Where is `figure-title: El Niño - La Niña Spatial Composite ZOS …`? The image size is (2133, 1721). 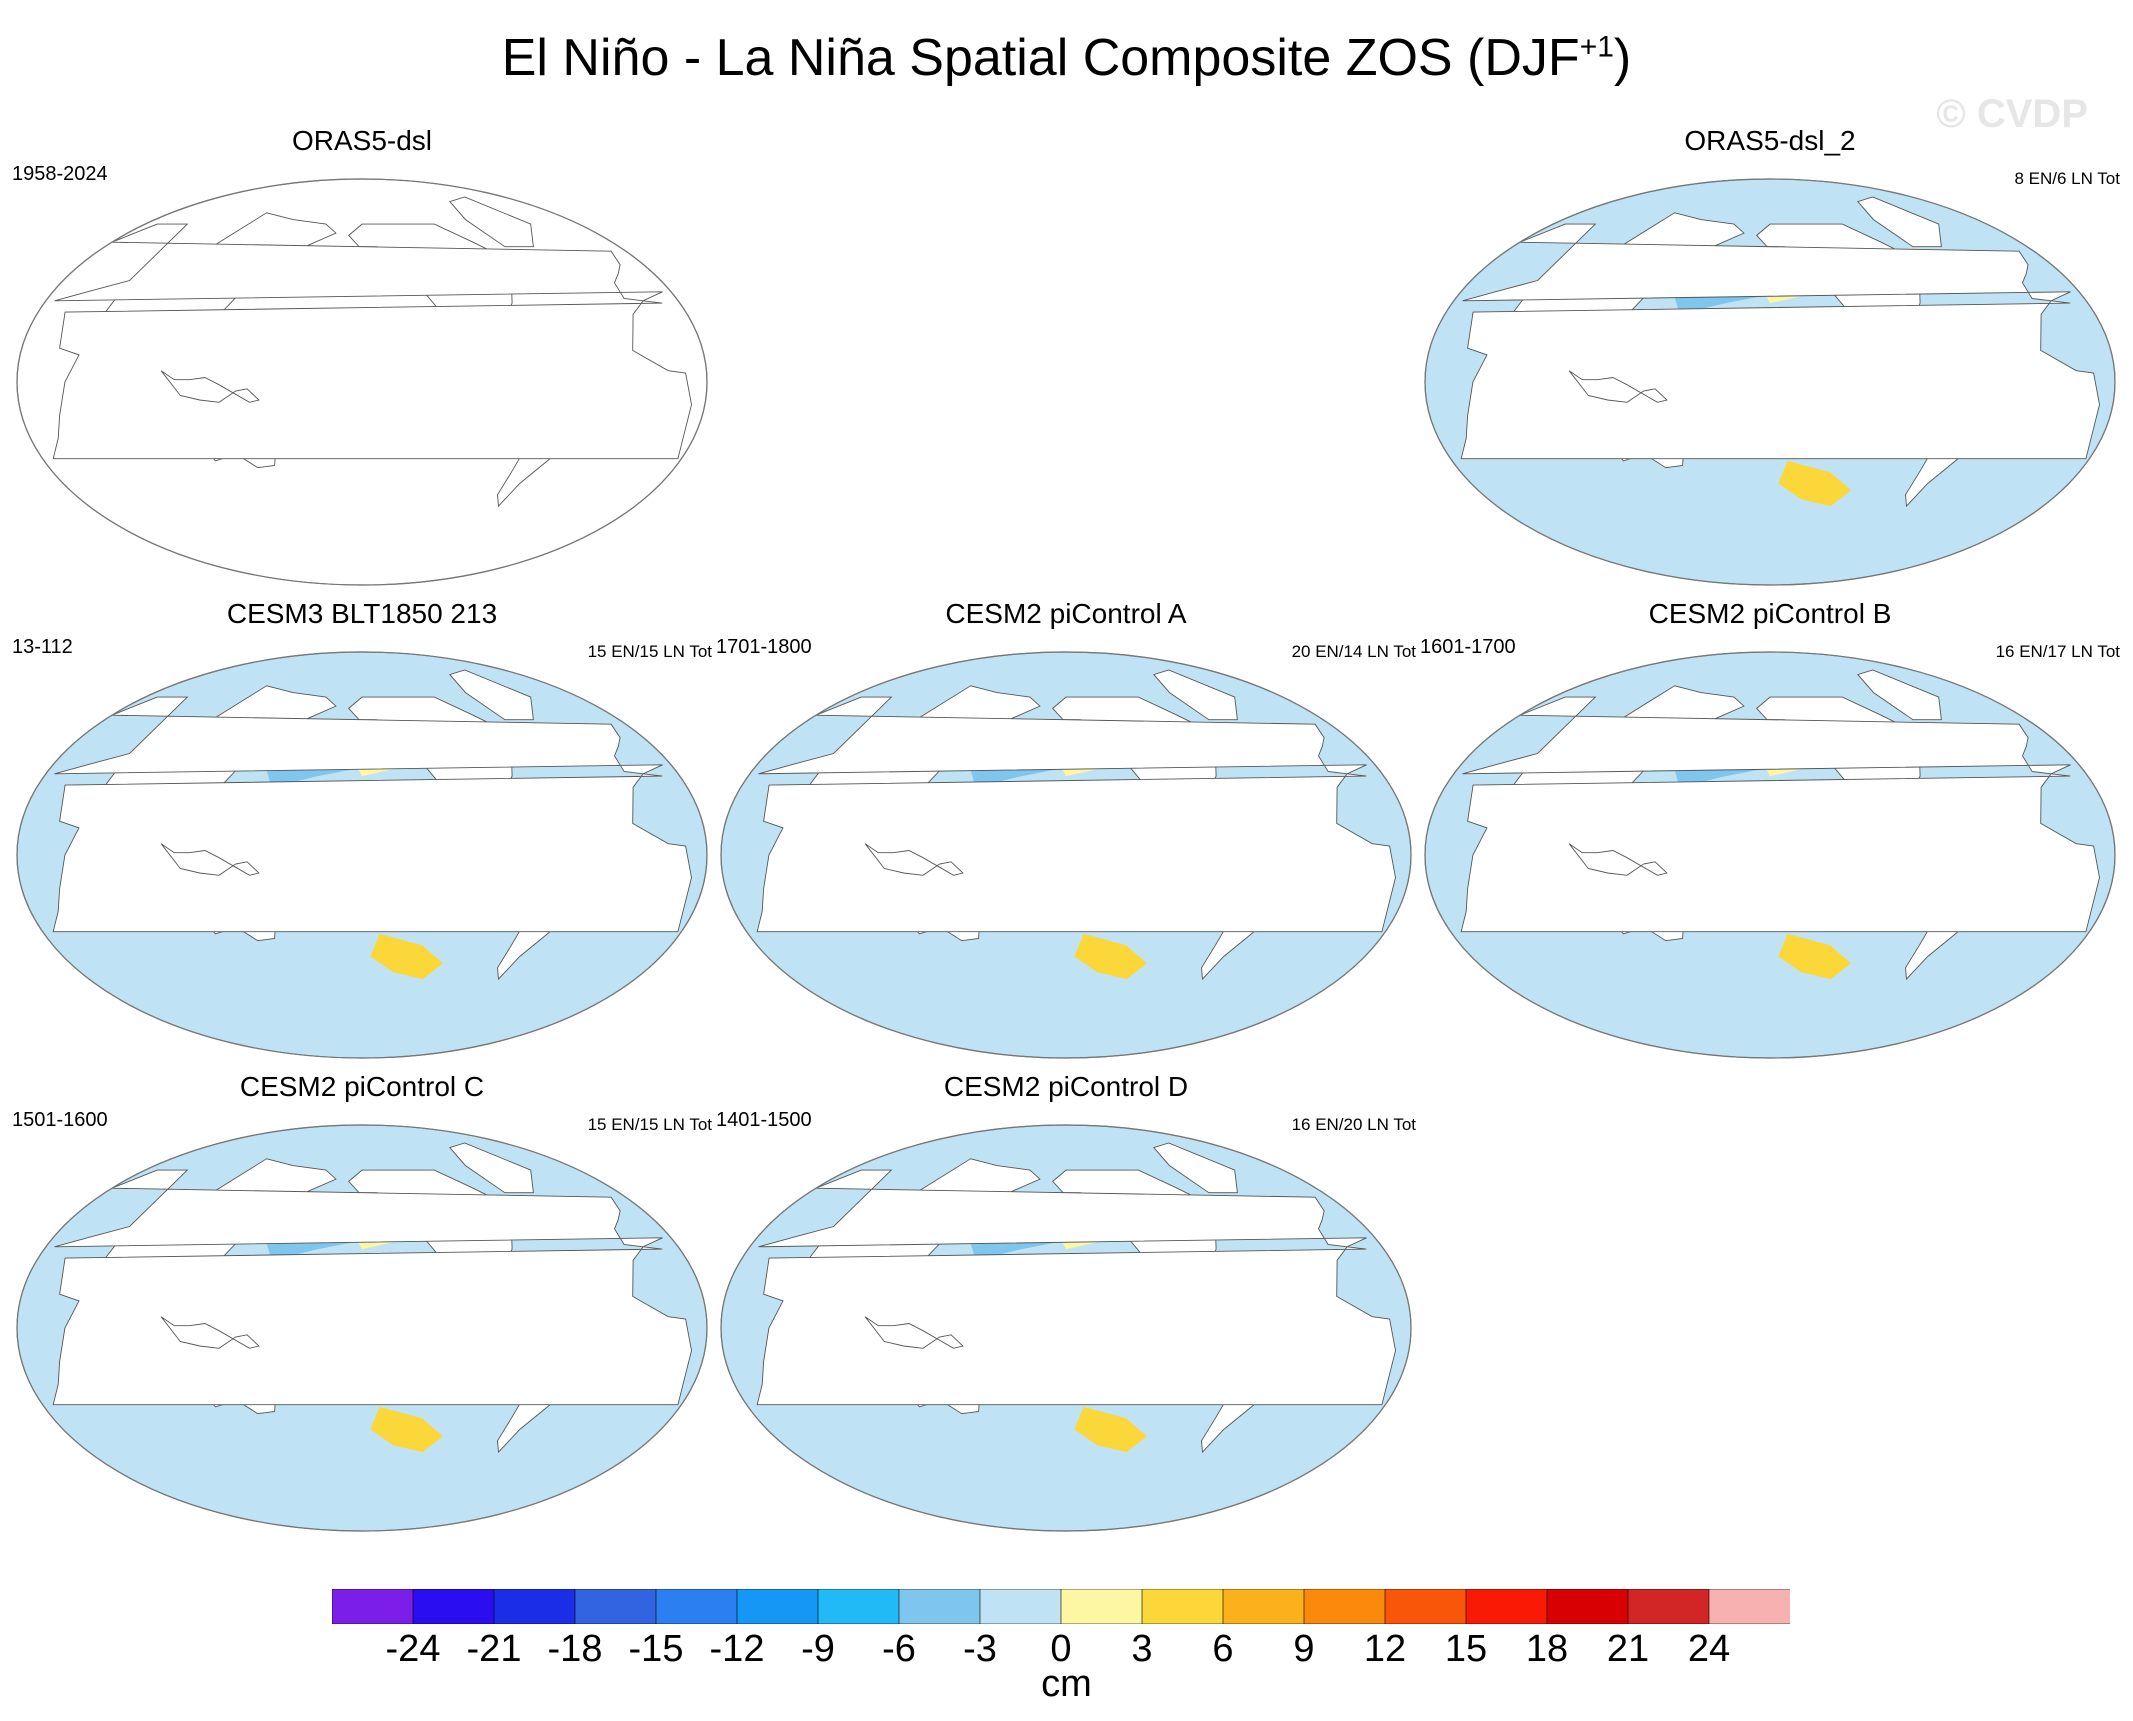 figure-title: El Niño - La Niña Spatial Composite ZOS … is located at coordinates (1066, 58).